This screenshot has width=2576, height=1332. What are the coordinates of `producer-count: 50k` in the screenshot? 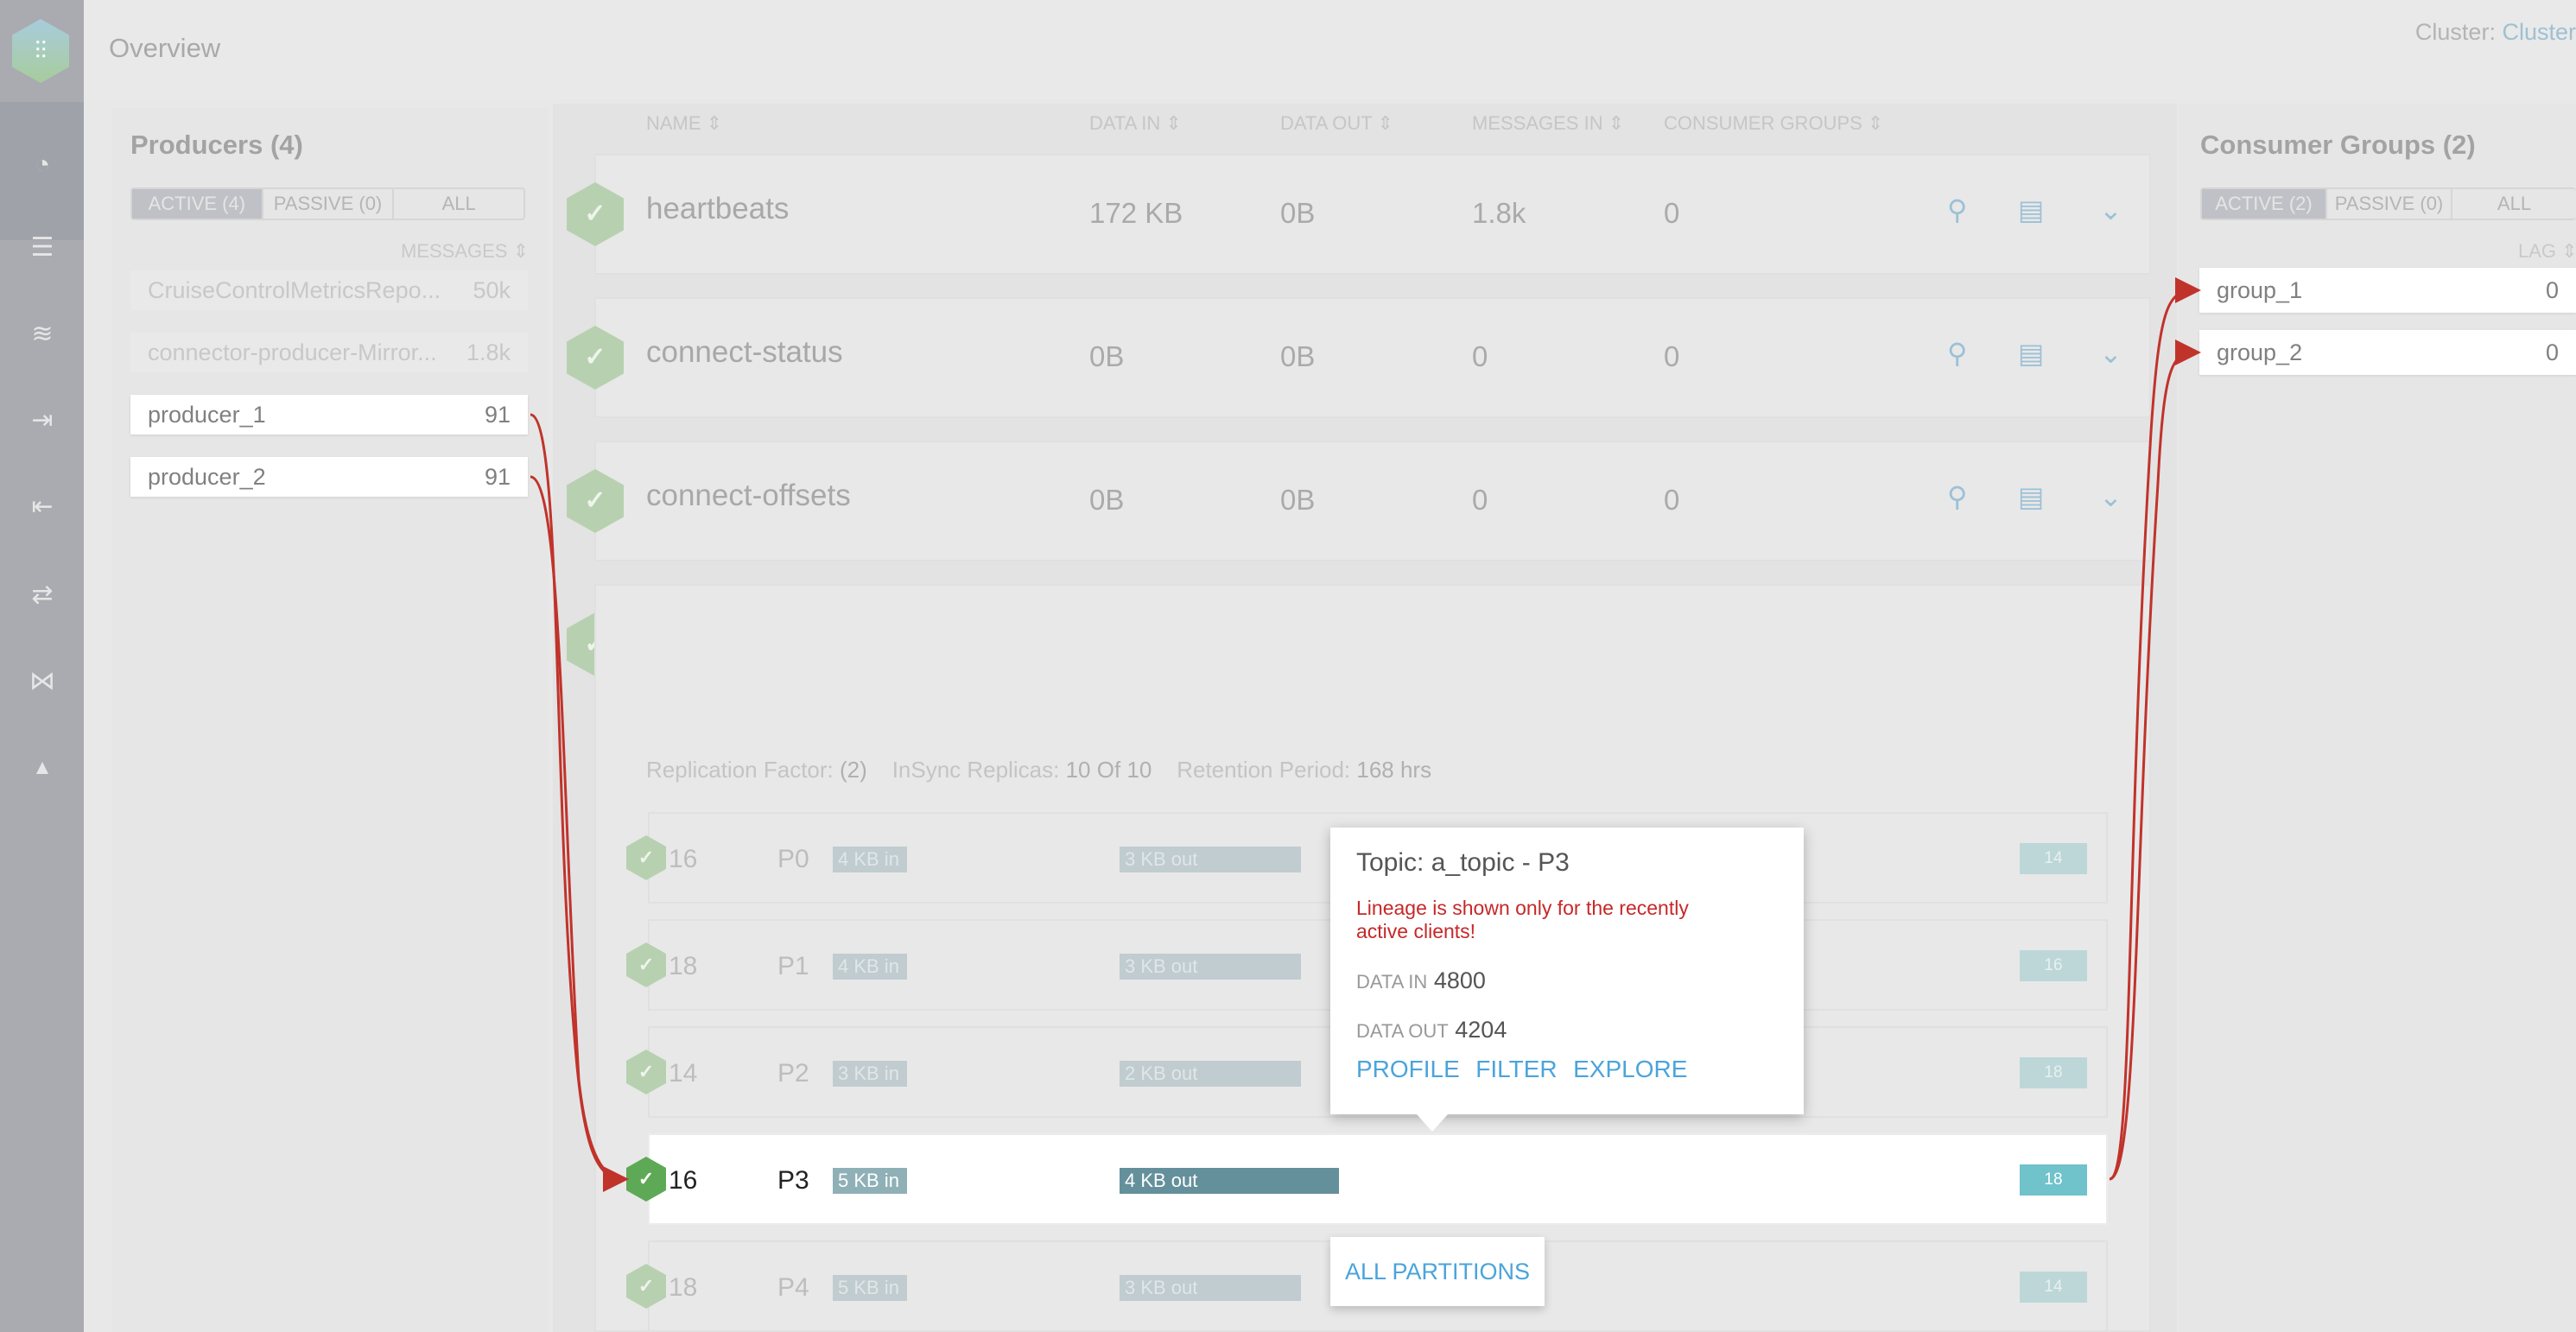 It's located at (492, 289).